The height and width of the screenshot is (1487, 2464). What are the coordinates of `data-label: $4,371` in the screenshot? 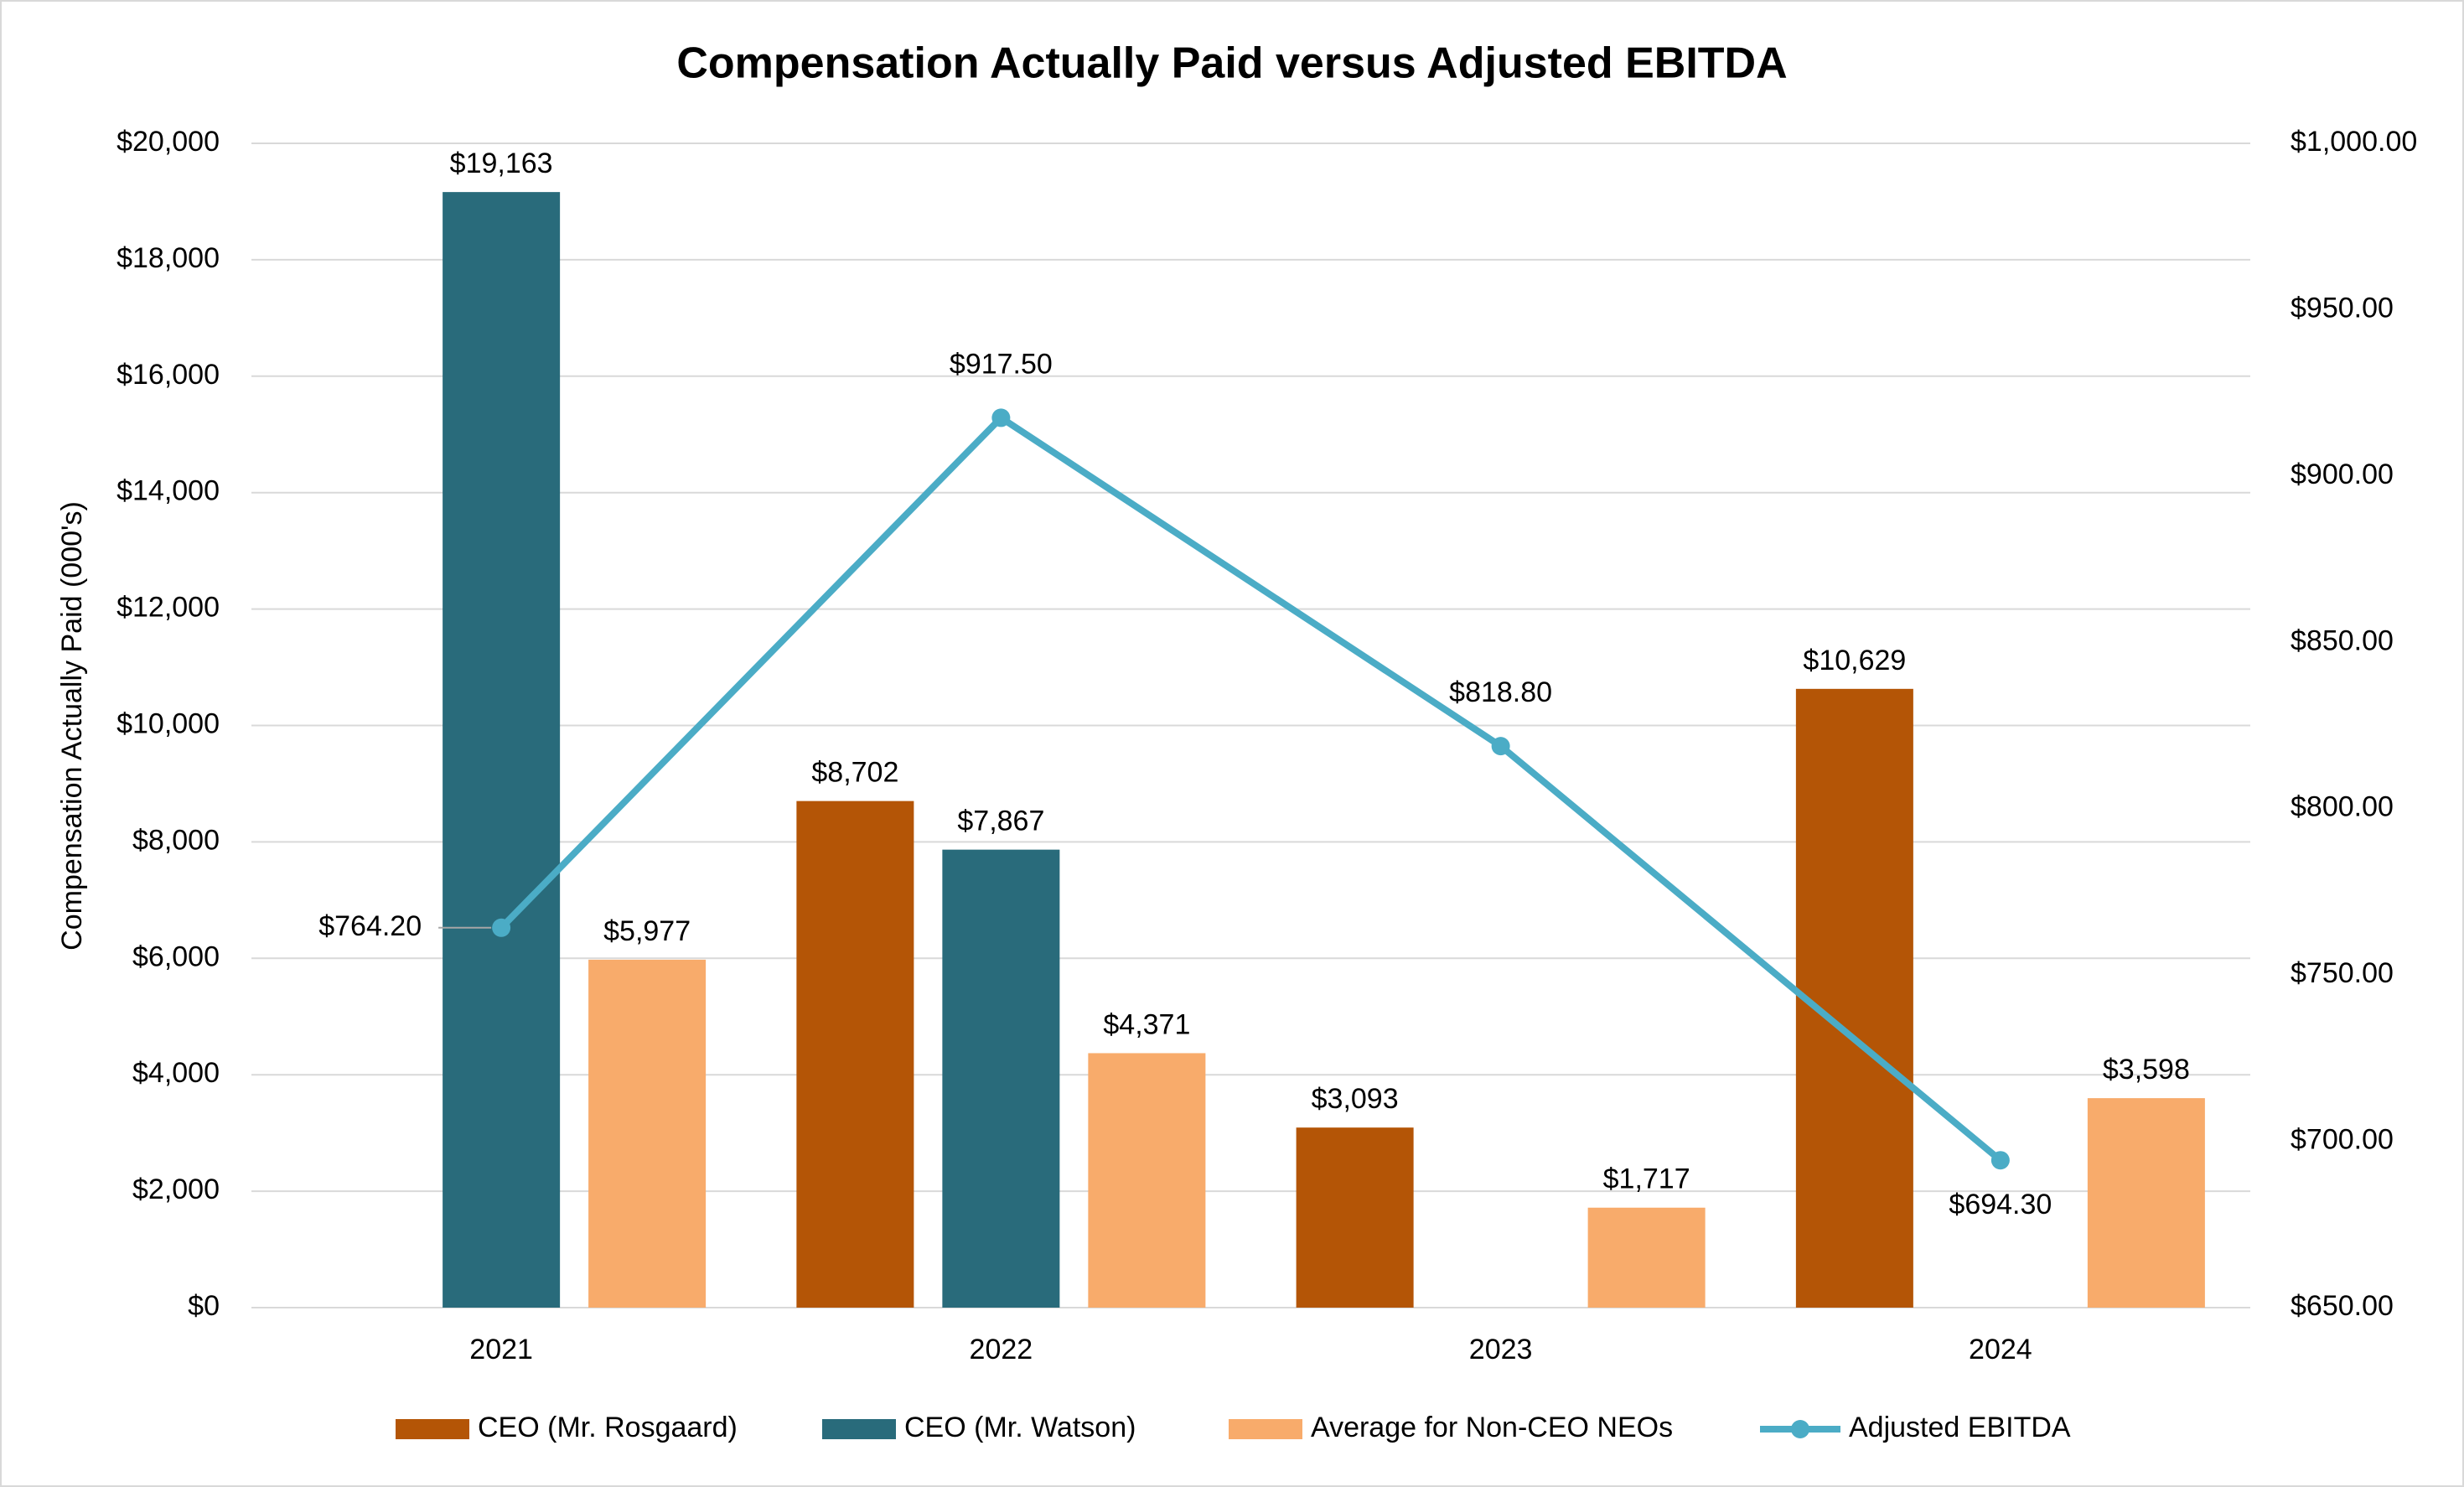 It's located at (1146, 1024).